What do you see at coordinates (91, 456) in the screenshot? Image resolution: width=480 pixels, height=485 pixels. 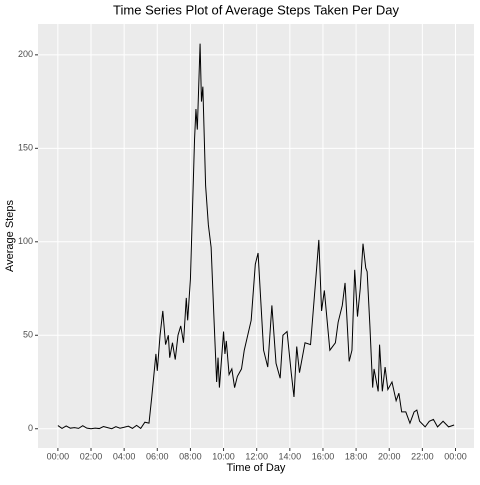 I see `x-tick-label: 02:00` at bounding box center [91, 456].